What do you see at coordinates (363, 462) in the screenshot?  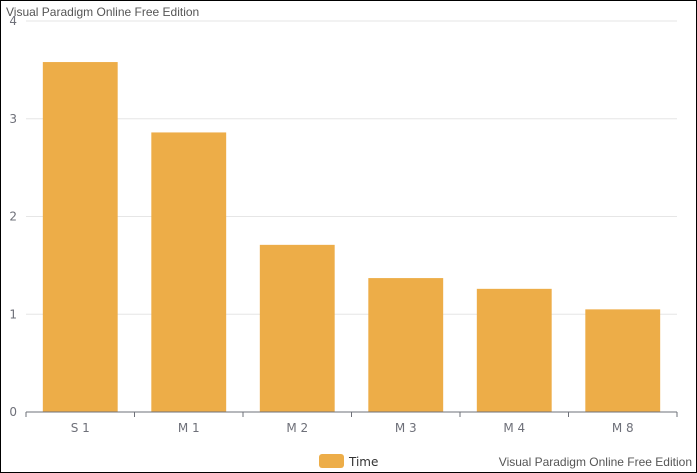 I see `legend-label: Time` at bounding box center [363, 462].